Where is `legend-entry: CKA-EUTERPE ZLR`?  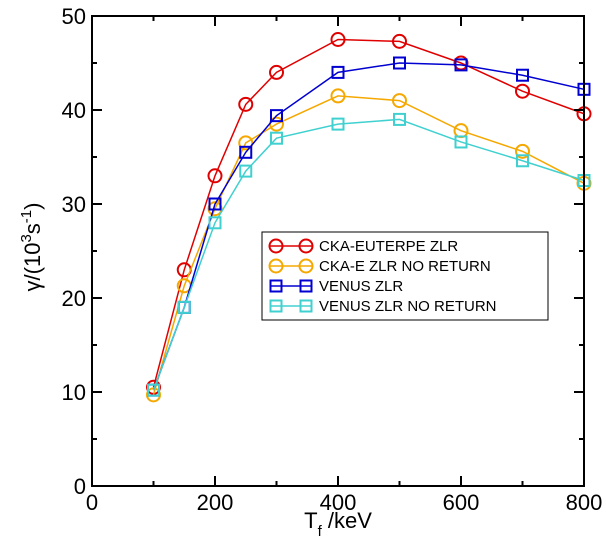 legend-entry: CKA-EUTERPE ZLR is located at coordinates (363, 246).